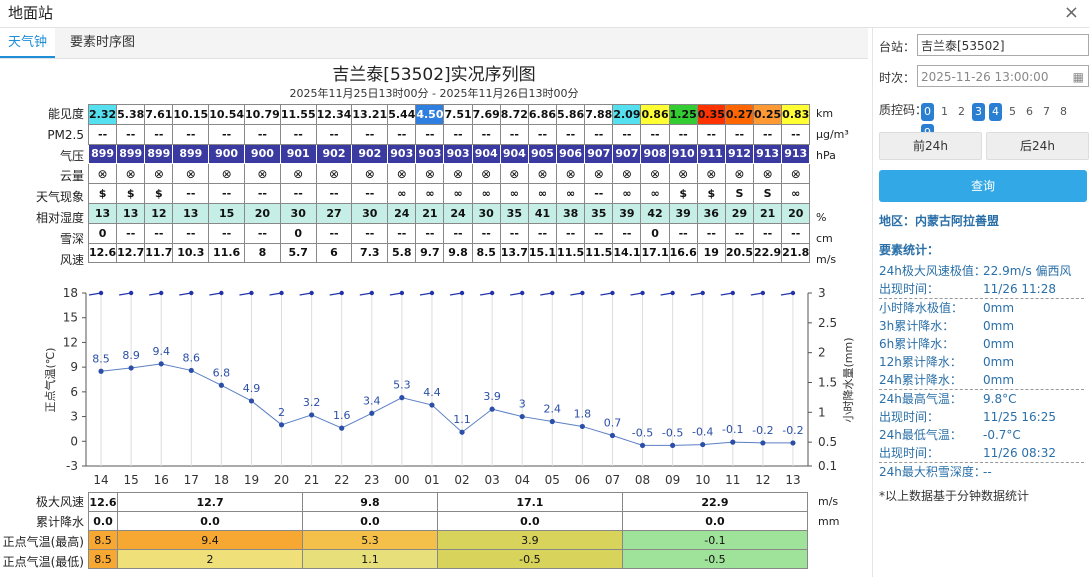  What do you see at coordinates (832, 134) in the screenshot?
I see `row-unit: μg/m³` at bounding box center [832, 134].